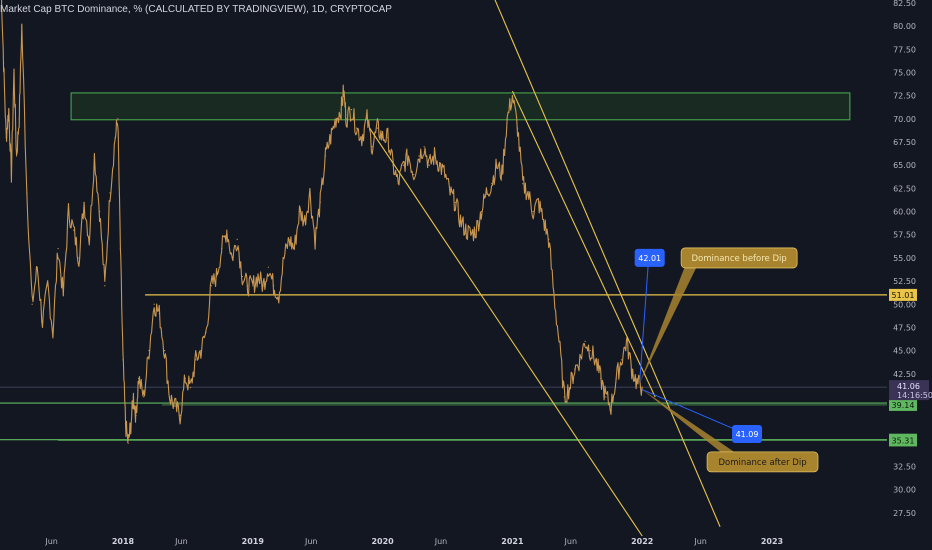  Describe the element at coordinates (908, 386) in the screenshot. I see `current-price-label: 41.06` at that location.